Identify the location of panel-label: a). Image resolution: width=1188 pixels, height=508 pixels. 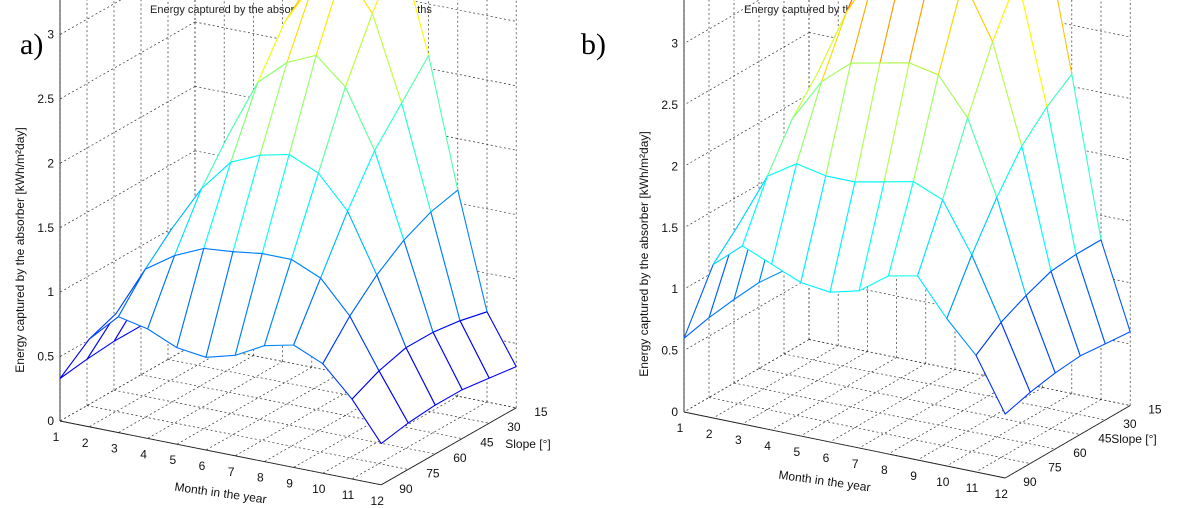
(32, 44).